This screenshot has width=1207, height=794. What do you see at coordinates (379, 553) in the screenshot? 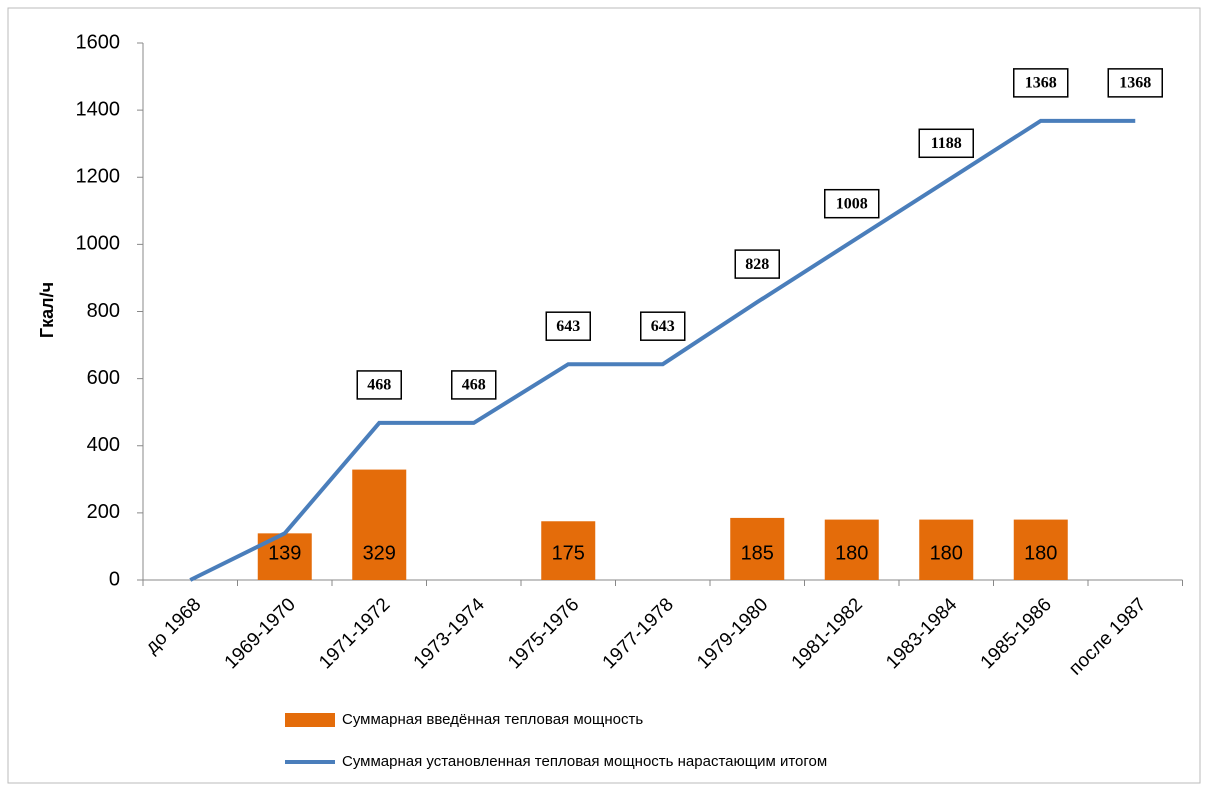
I see `bar-value-label: 329` at bounding box center [379, 553].